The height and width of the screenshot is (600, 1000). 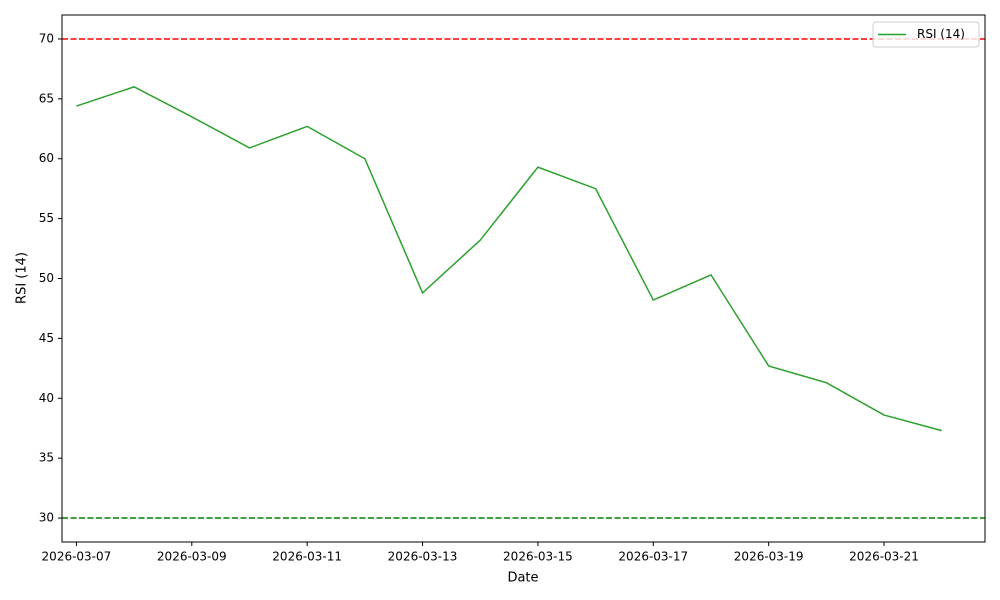 I want to click on x-tick-label: 2026-03-07, so click(x=77, y=557).